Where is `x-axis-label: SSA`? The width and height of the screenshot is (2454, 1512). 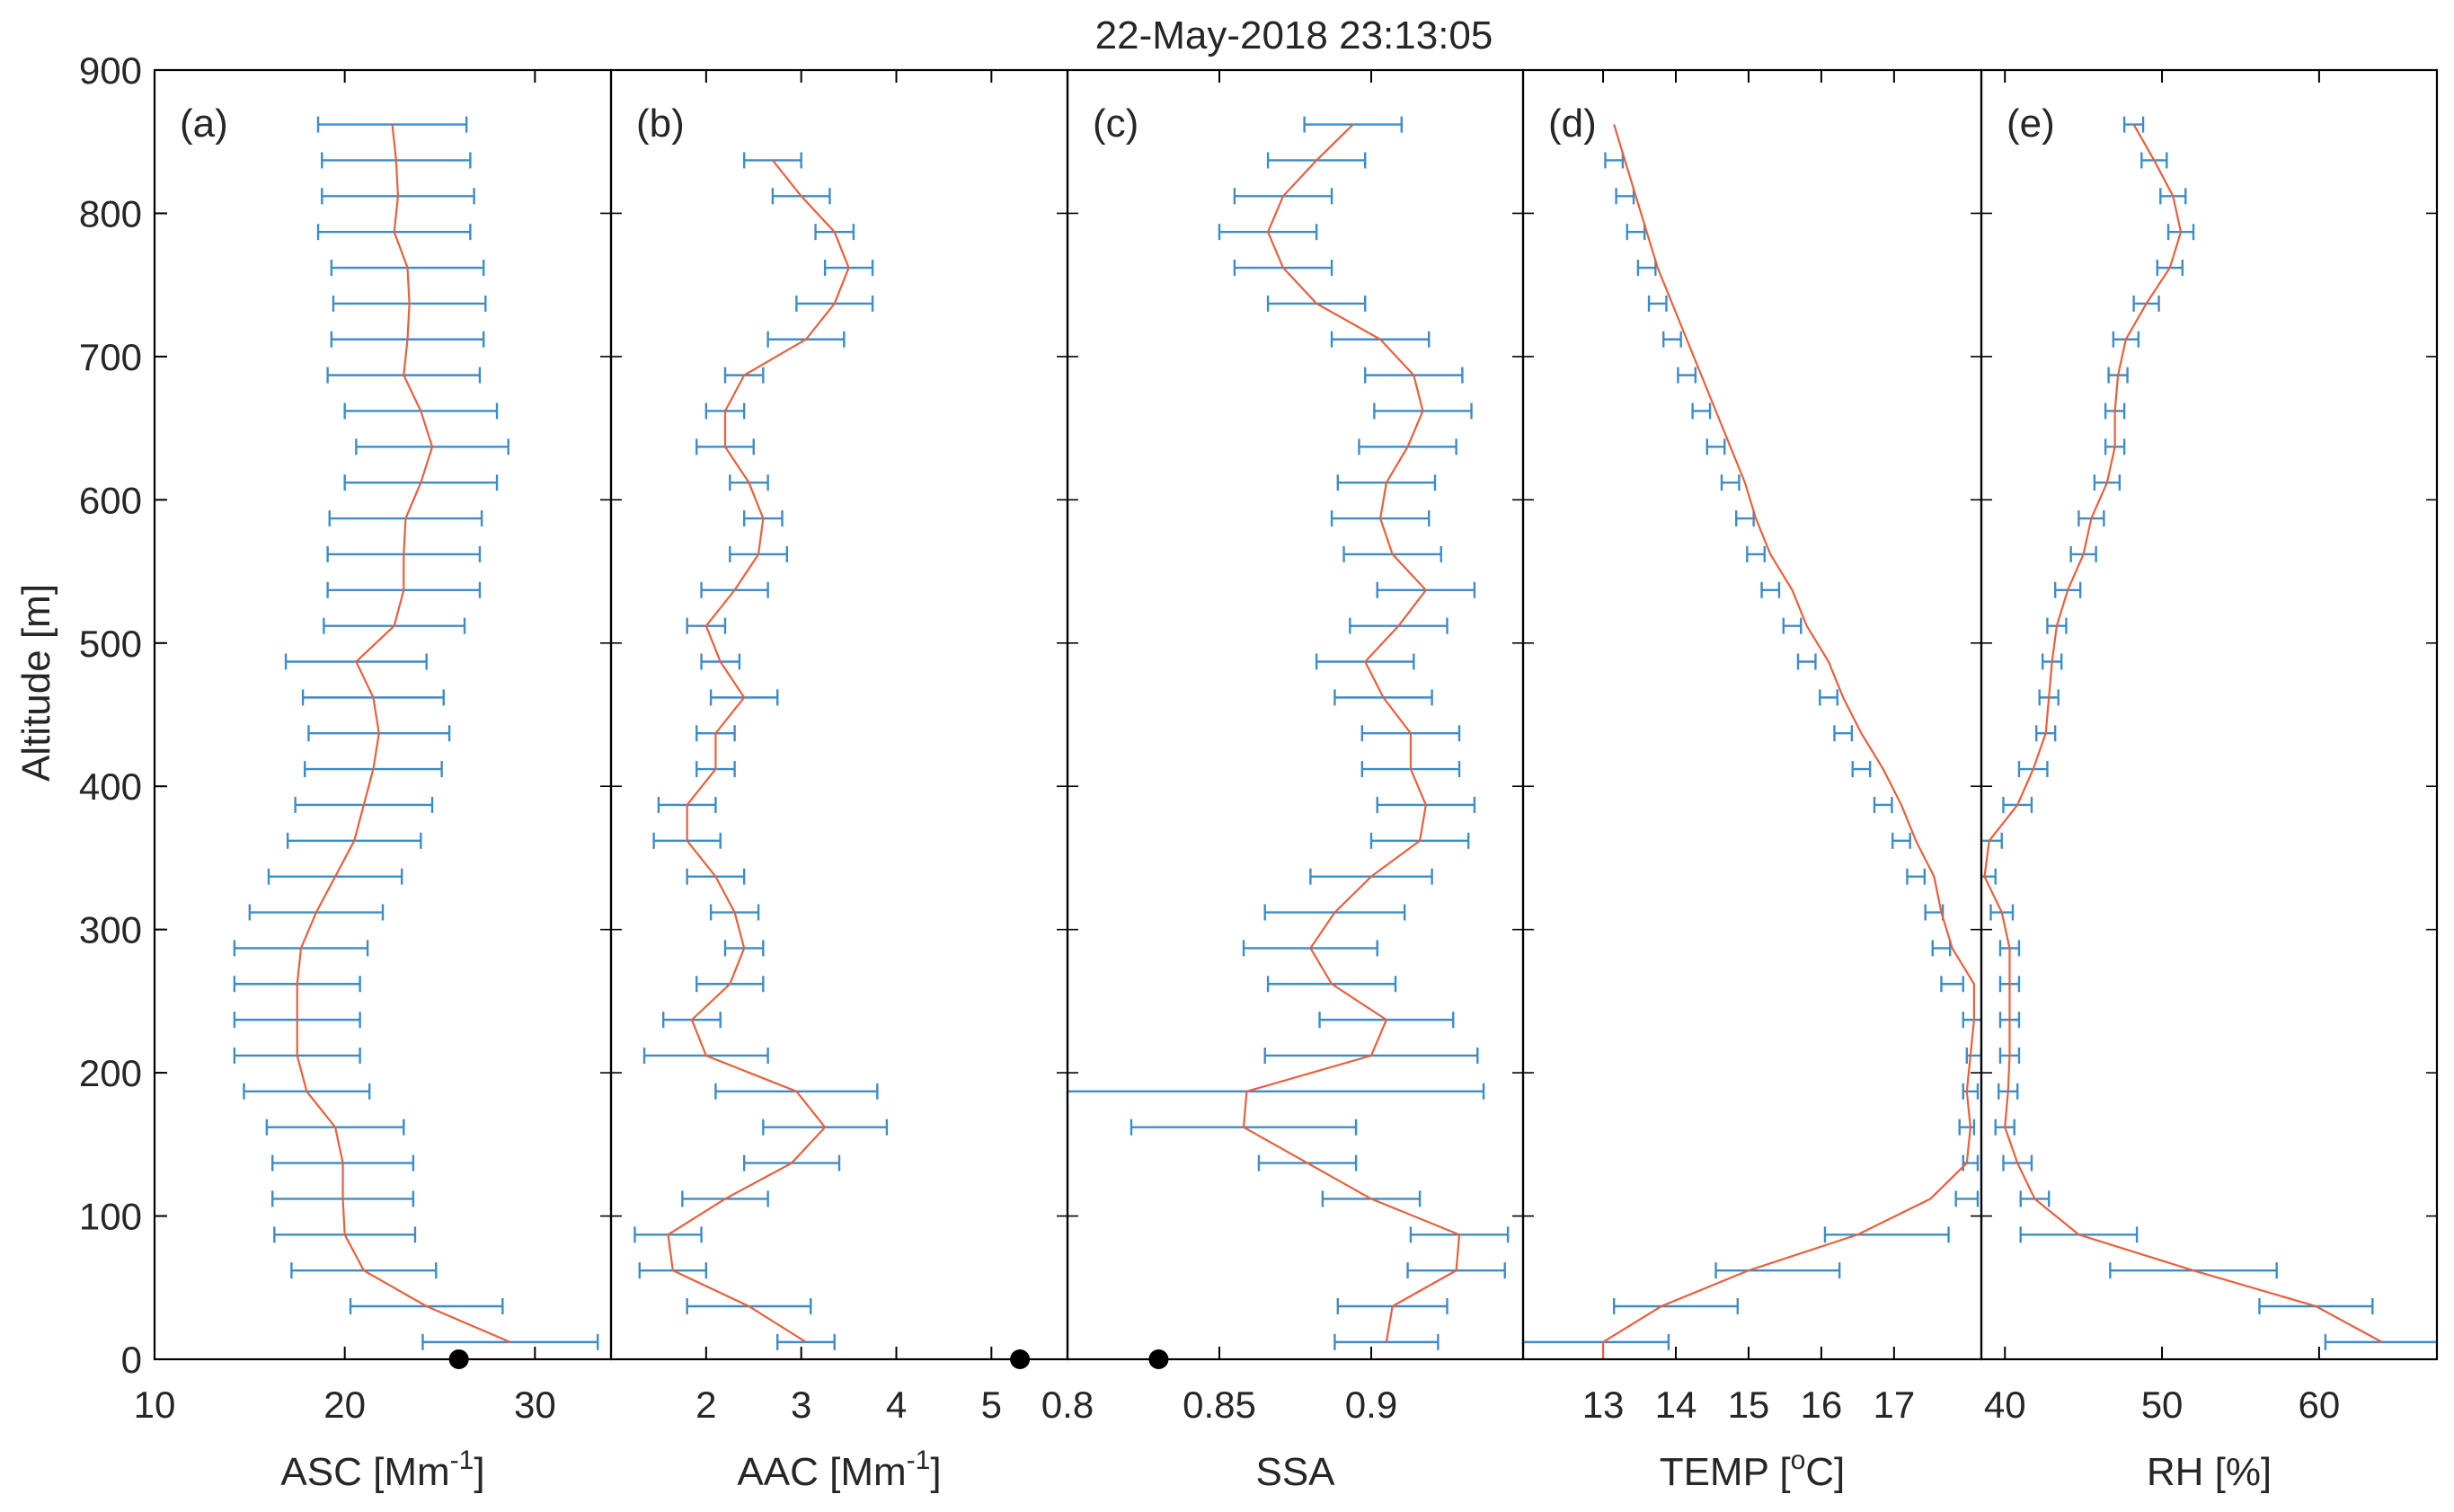
x-axis-label: SSA is located at coordinates (1295, 1472).